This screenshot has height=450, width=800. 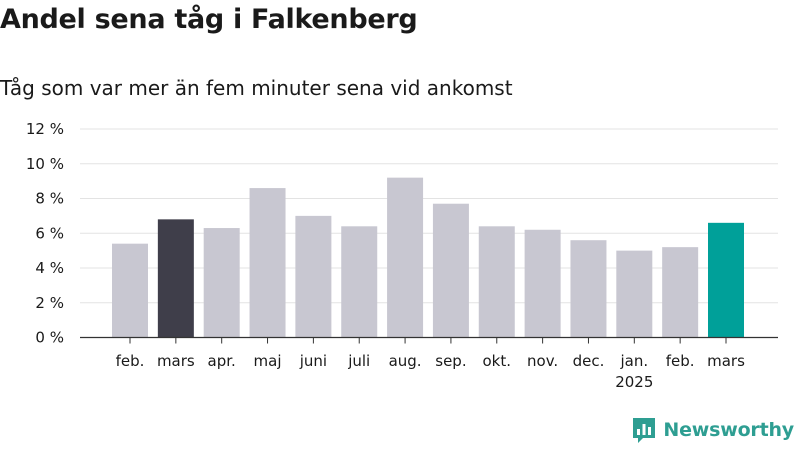 I want to click on y-tick-label: 12 %, so click(x=45, y=129).